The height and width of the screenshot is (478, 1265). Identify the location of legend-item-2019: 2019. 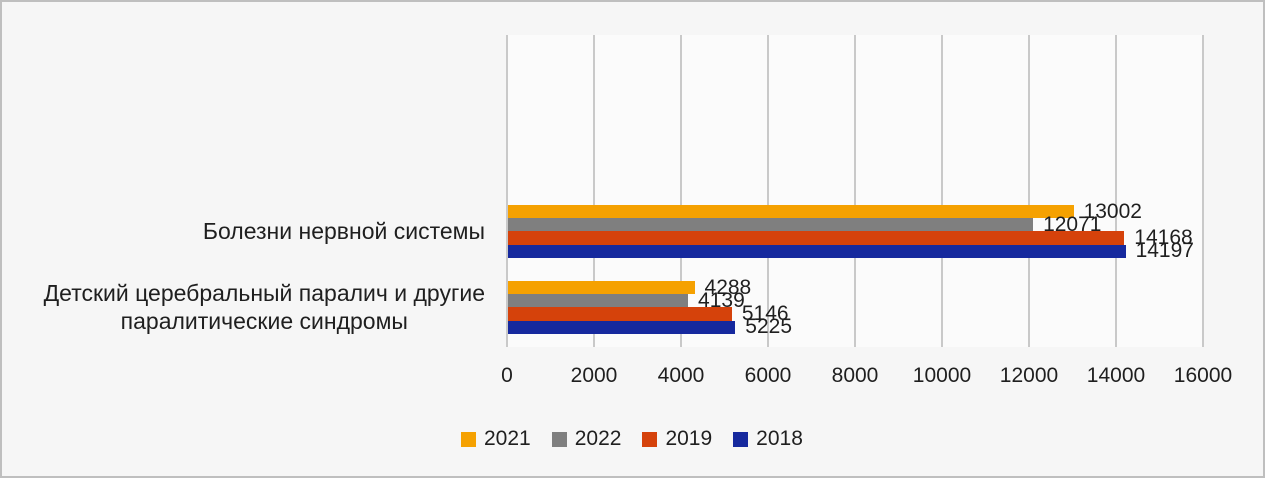
(677, 439).